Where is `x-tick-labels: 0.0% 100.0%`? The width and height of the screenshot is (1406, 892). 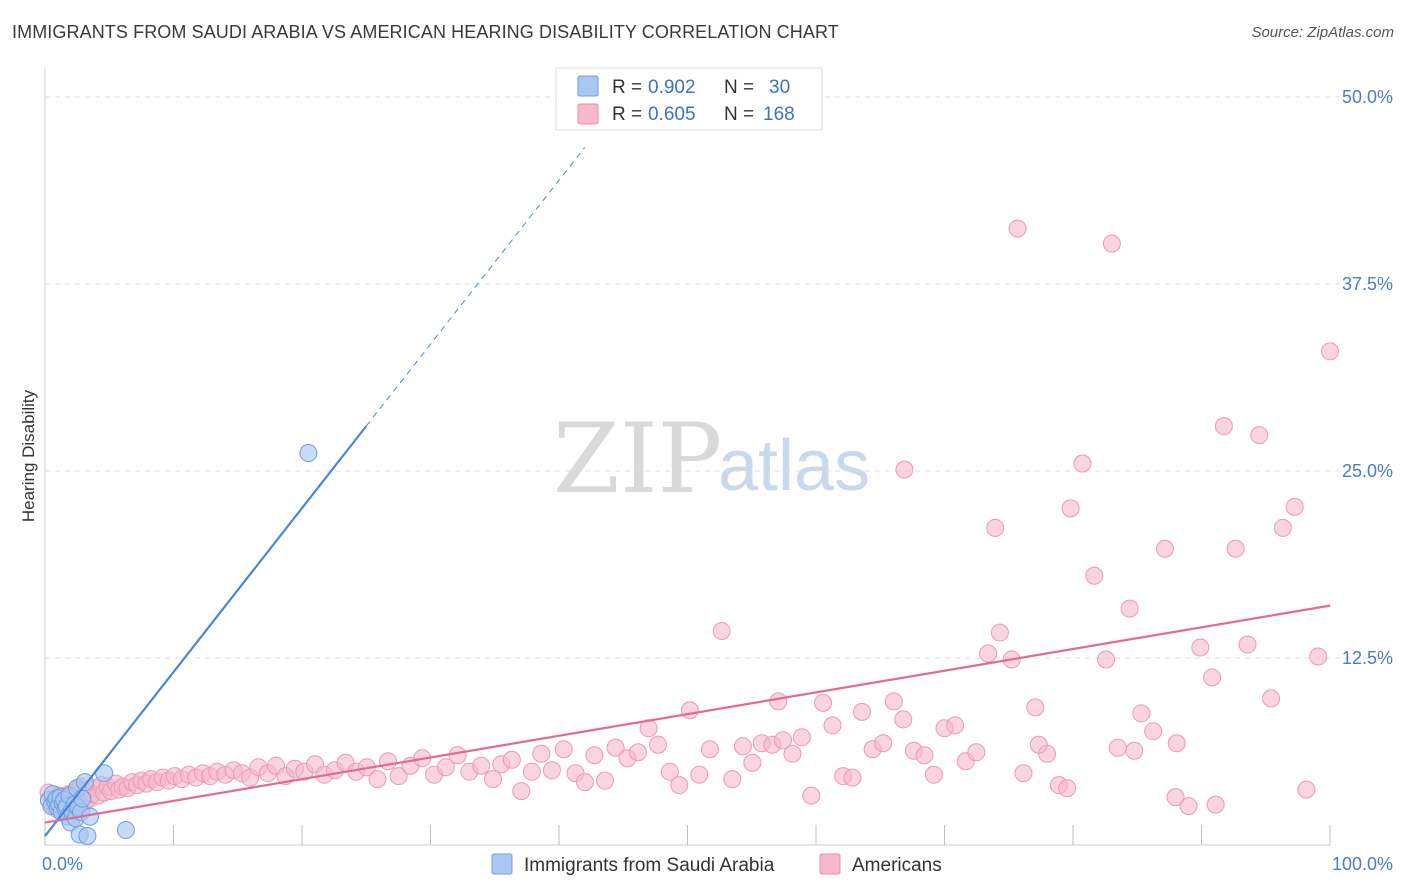 x-tick-labels: 0.0% 100.0% is located at coordinates (717, 864).